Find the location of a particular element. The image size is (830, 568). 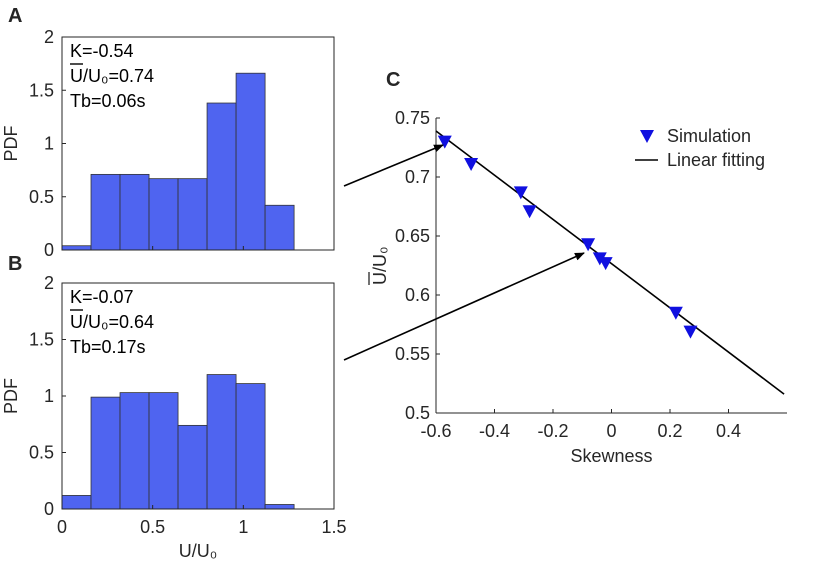

legend-label-fit: Linear fitting is located at coordinates (716, 160).